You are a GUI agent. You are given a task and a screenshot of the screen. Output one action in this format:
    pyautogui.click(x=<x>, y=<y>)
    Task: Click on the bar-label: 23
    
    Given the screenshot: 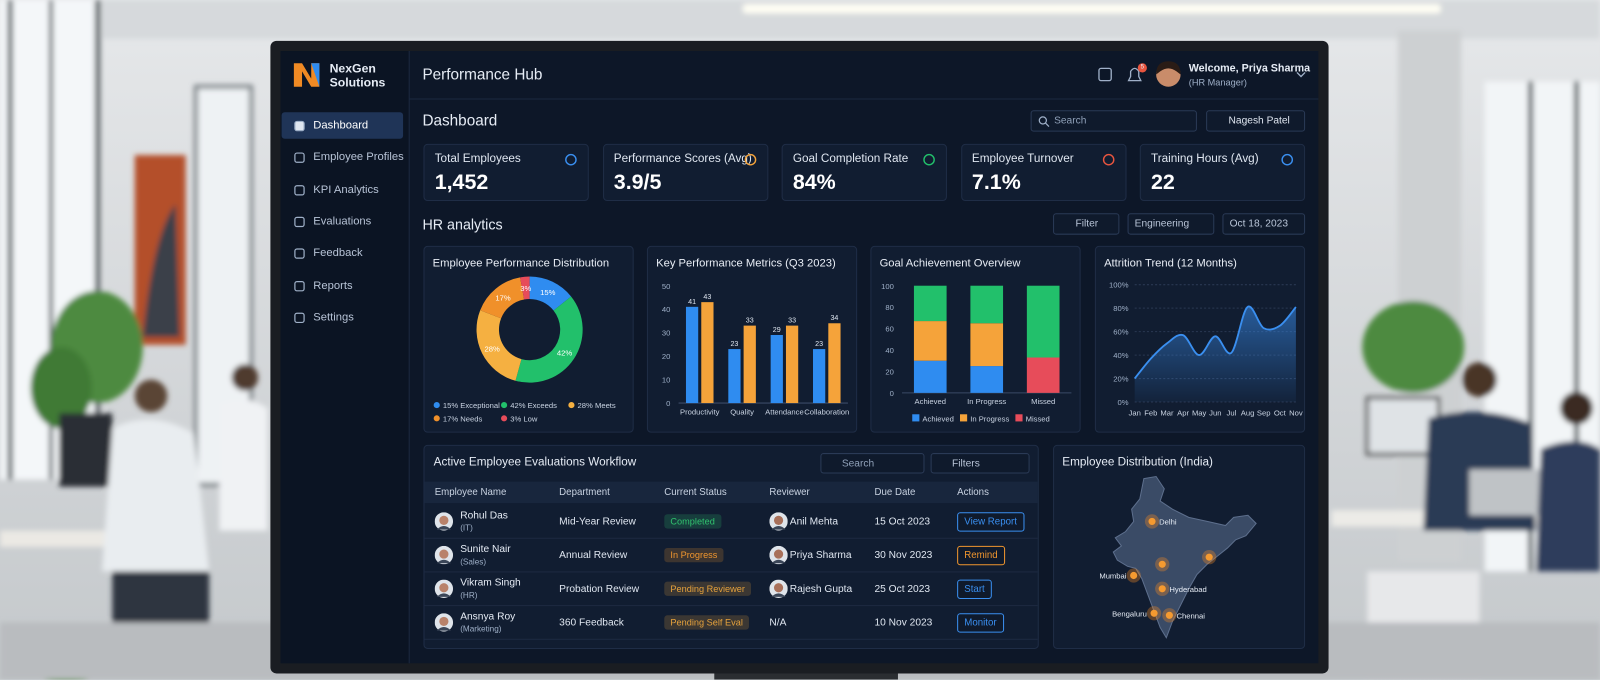 What is the action you would take?
    pyautogui.click(x=819, y=344)
    